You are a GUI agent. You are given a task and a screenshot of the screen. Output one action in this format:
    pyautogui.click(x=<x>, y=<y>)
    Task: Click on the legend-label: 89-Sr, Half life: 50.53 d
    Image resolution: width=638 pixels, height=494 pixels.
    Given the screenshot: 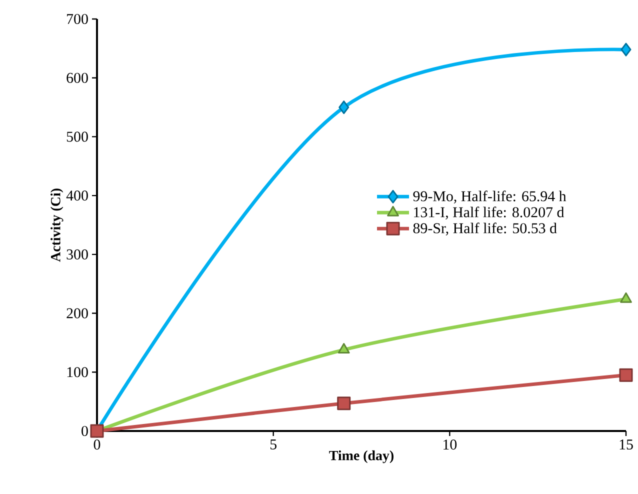 What is the action you would take?
    pyautogui.click(x=485, y=229)
    